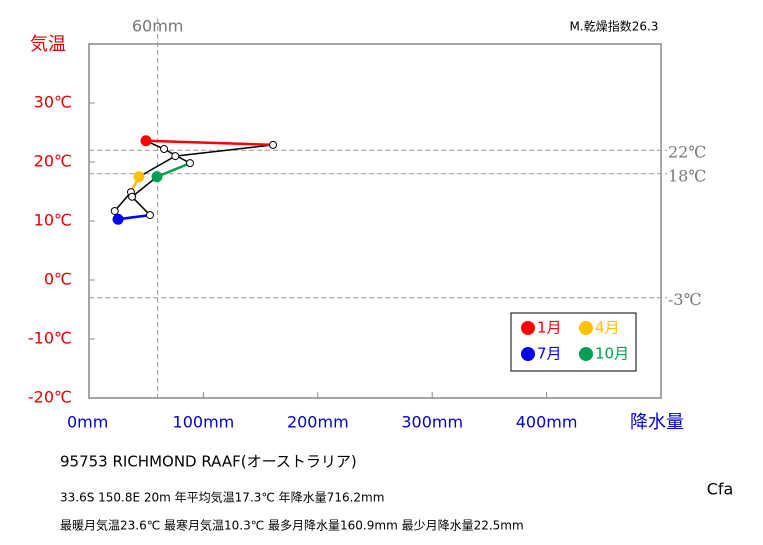 The height and width of the screenshot is (545, 763). What do you see at coordinates (684, 299) in the screenshot?
I see `ref-label: -3℃` at bounding box center [684, 299].